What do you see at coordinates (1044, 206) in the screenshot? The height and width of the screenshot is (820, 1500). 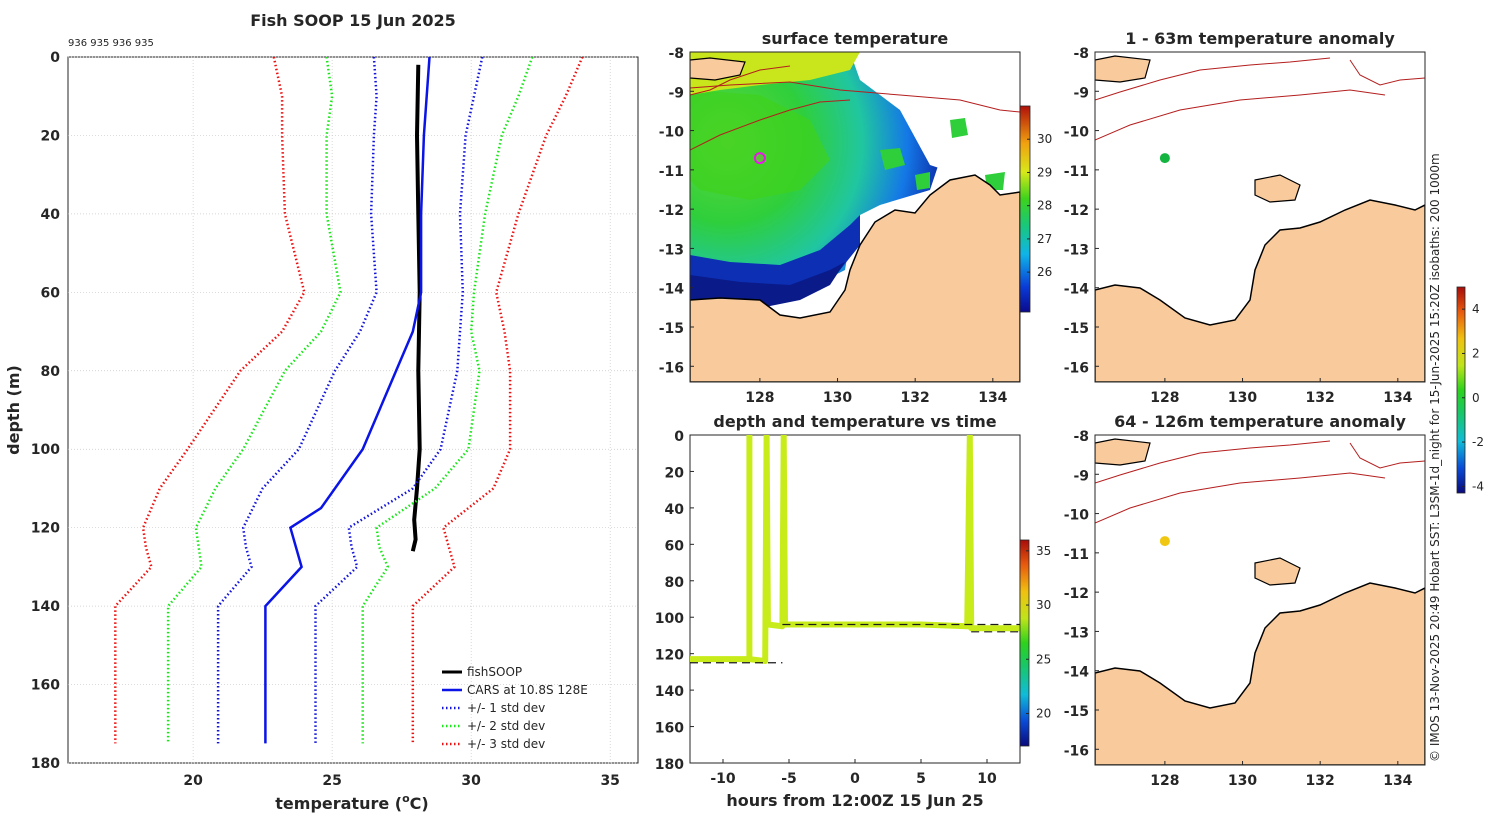 I see `surface-colorbar-tick-label: 28` at bounding box center [1044, 206].